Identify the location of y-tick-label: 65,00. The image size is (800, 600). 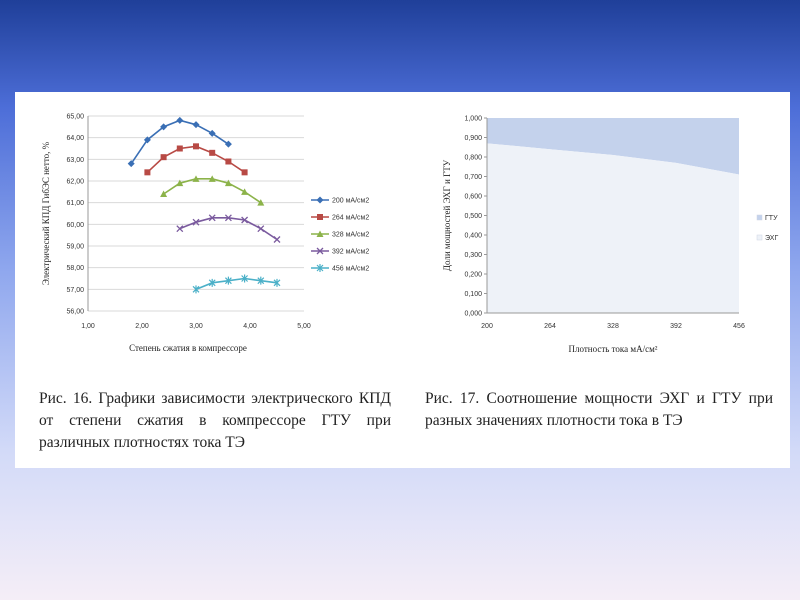
(75, 117).